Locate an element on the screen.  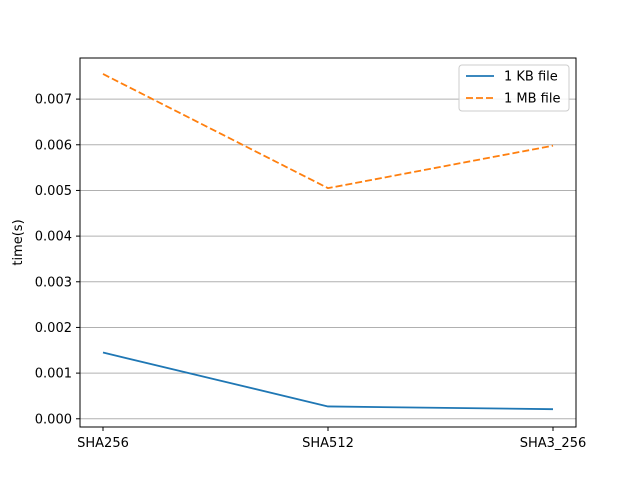
y-axis-label: time(s) is located at coordinates (18, 242).